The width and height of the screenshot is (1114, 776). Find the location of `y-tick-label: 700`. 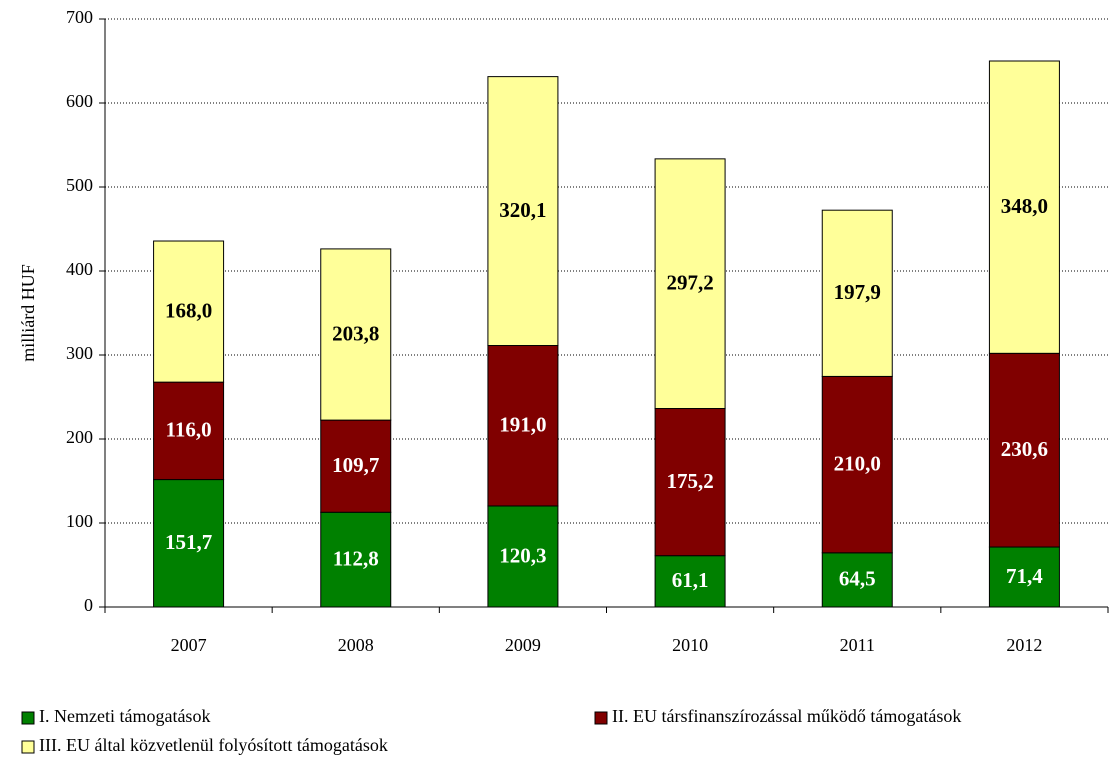

y-tick-label: 700 is located at coordinates (79, 17).